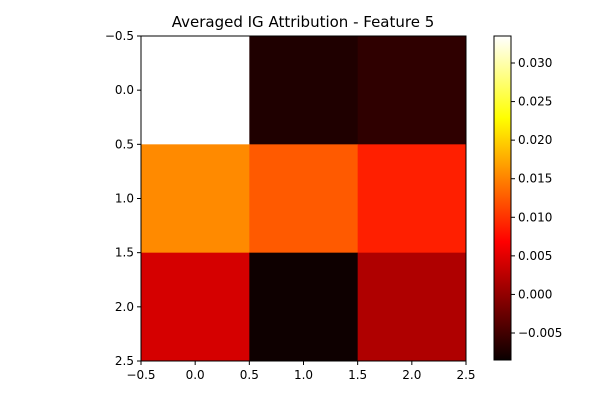  I want to click on x-tick-label: −0.5, so click(140, 375).